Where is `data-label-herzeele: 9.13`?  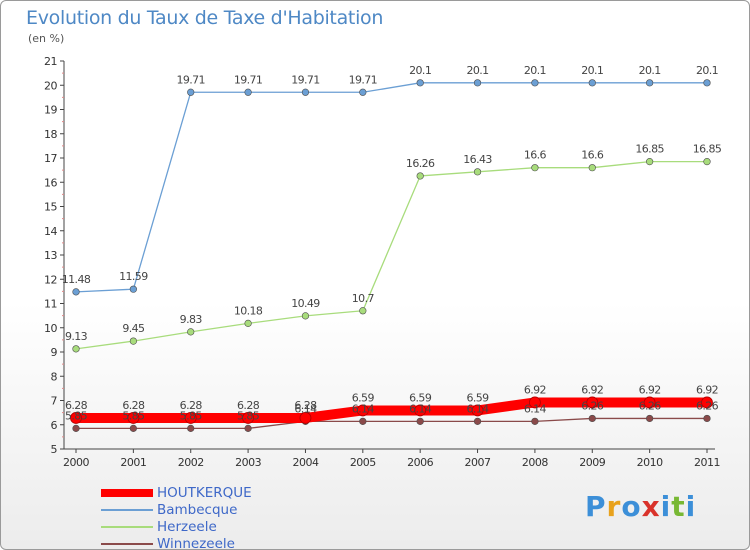 data-label-herzeele: 9.13 is located at coordinates (76, 336).